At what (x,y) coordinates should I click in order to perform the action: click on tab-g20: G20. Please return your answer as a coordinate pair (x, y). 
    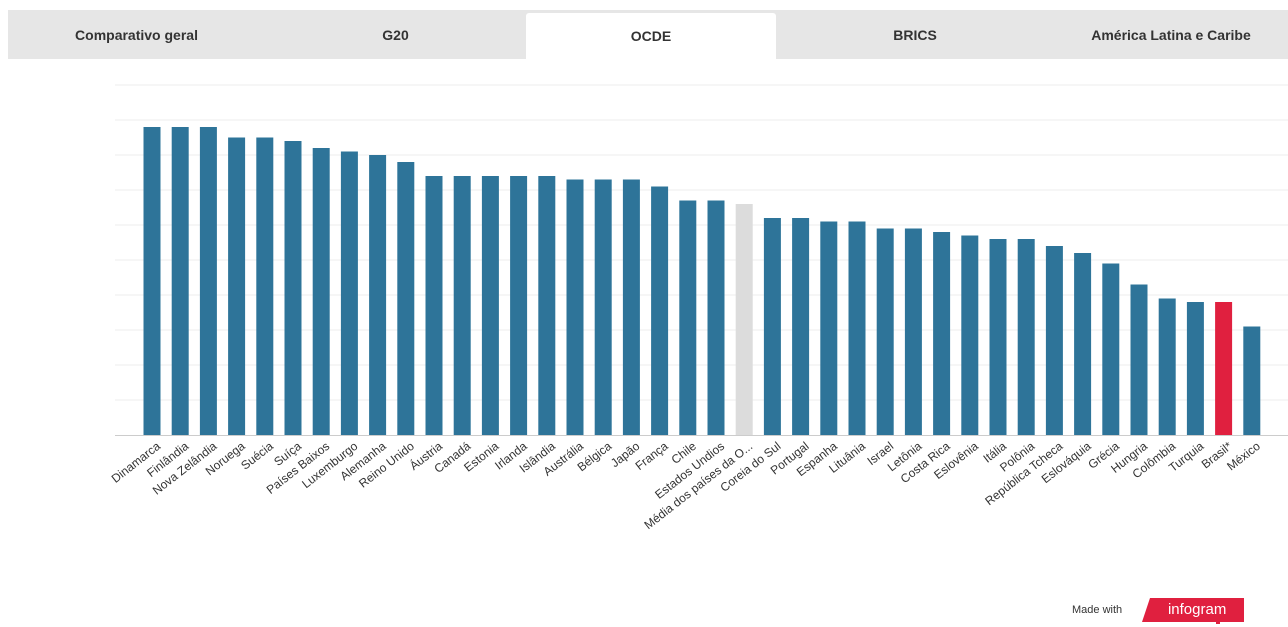
    Looking at the image, I should click on (395, 34).